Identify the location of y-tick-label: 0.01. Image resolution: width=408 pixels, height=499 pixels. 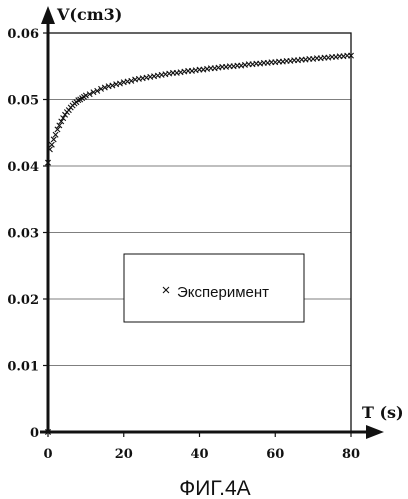
(23, 367).